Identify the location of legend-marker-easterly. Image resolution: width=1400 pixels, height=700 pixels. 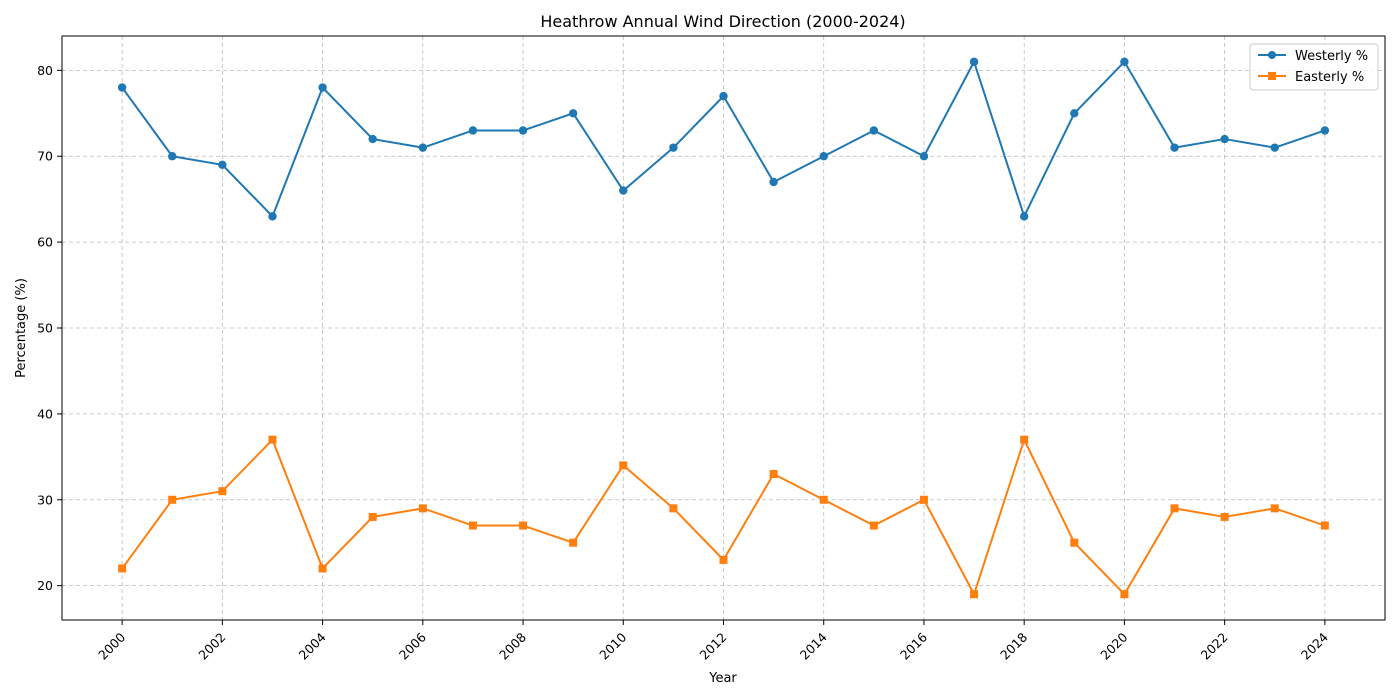
(1272, 76).